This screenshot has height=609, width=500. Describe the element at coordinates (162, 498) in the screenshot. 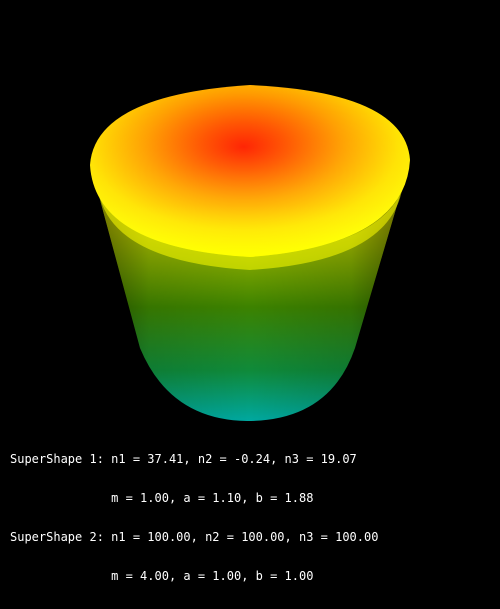

I see `supershape-1-params-line-2: m = 1.00, a = 1.10, b = 1.88` at that location.